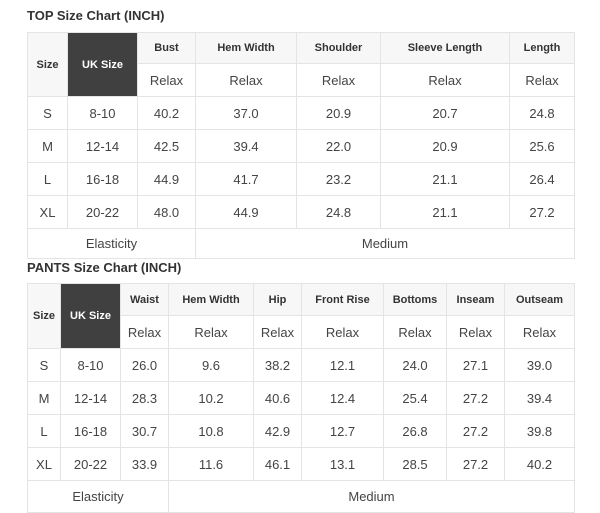 The width and height of the screenshot is (600, 513). What do you see at coordinates (415, 398) in the screenshot?
I see `table-cell: 25.4` at bounding box center [415, 398].